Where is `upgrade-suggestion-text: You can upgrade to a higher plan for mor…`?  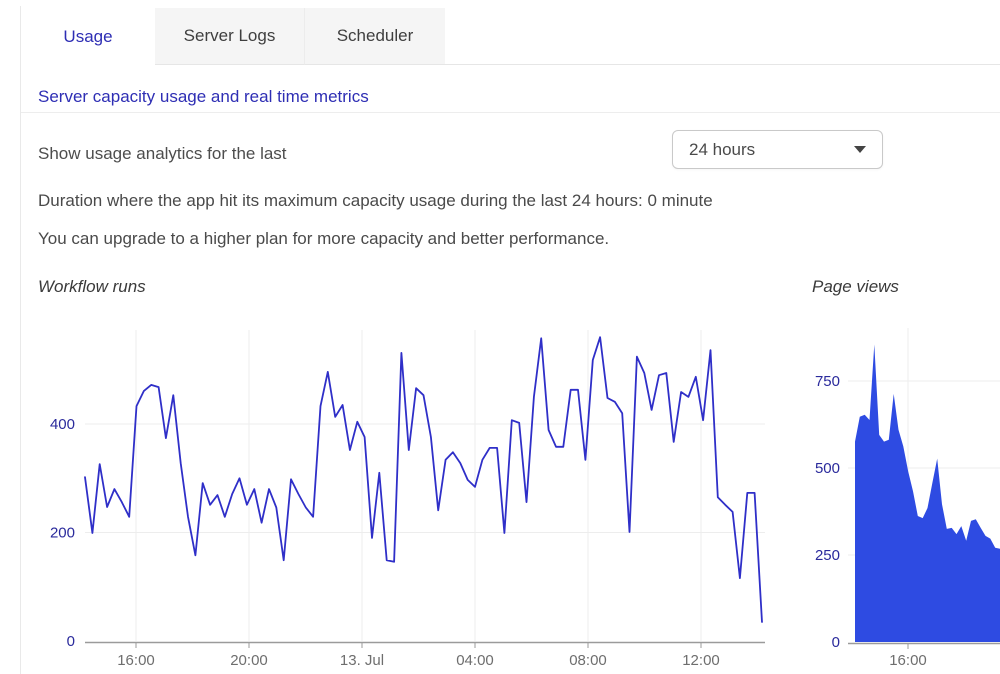
upgrade-suggestion-text: You can upgrade to a higher plan for mor… is located at coordinates (324, 238).